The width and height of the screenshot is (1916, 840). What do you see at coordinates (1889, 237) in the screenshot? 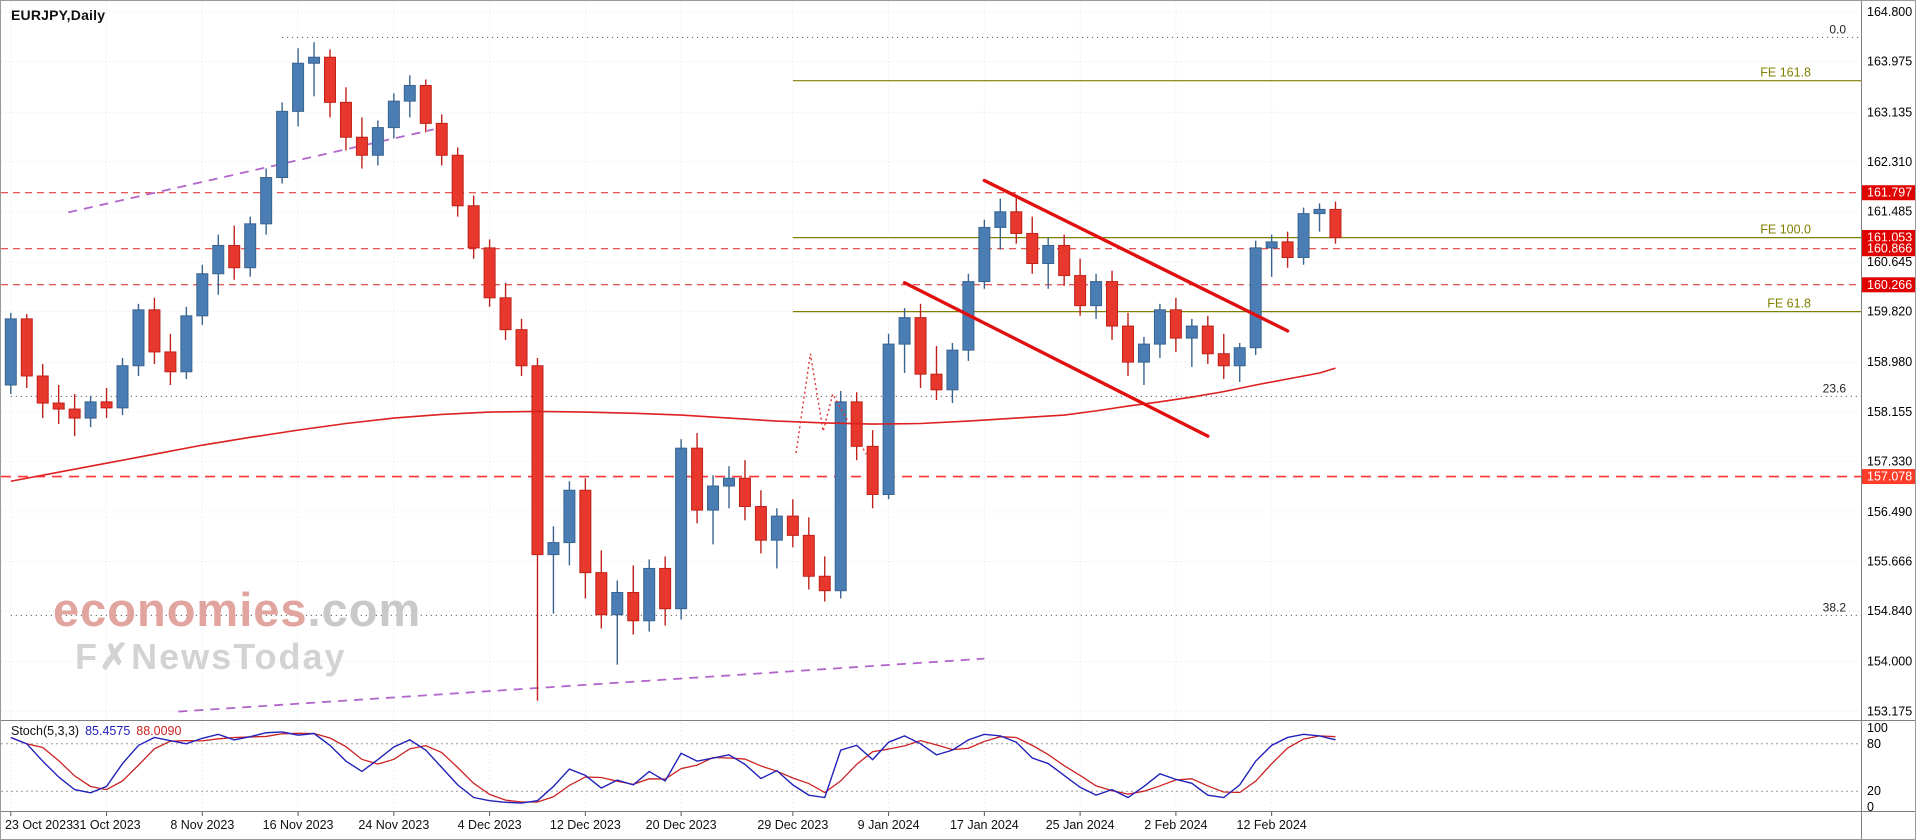
I see `price-tag-label: 161.053` at bounding box center [1889, 237].